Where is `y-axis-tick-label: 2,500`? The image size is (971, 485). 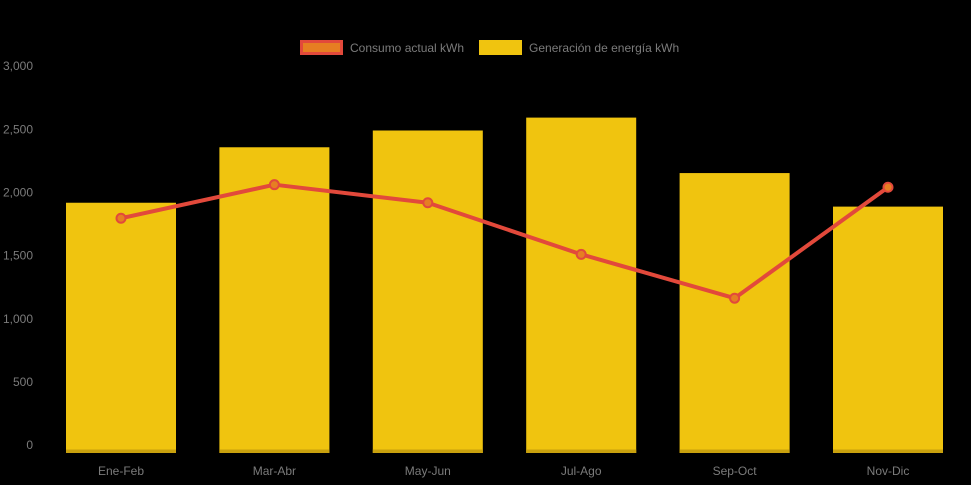
y-axis-tick-label: 2,500 is located at coordinates (18, 129).